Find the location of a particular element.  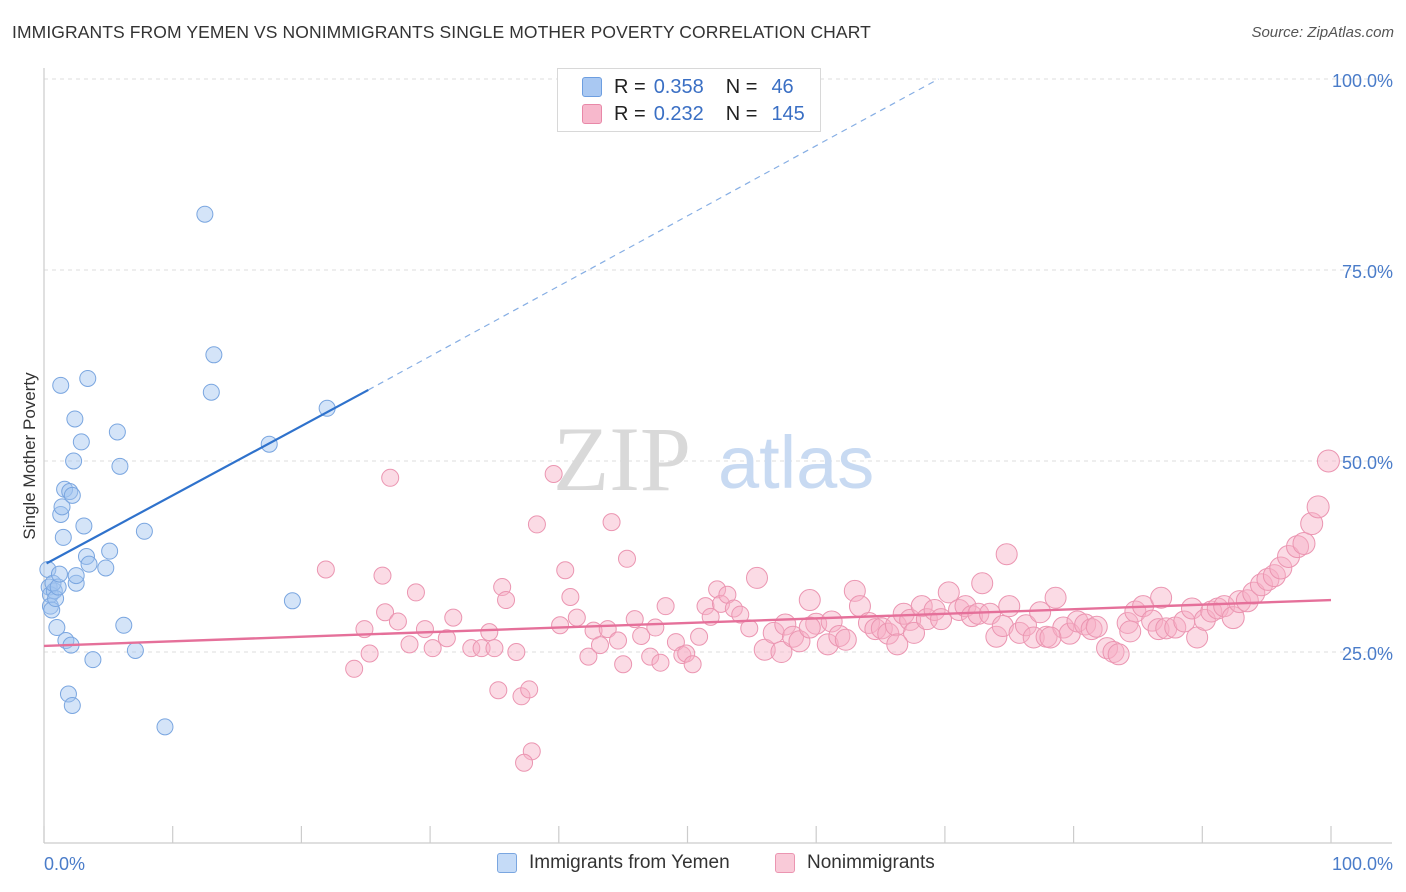

y-tick-label: 75.0% is located at coordinates (1367, 272).